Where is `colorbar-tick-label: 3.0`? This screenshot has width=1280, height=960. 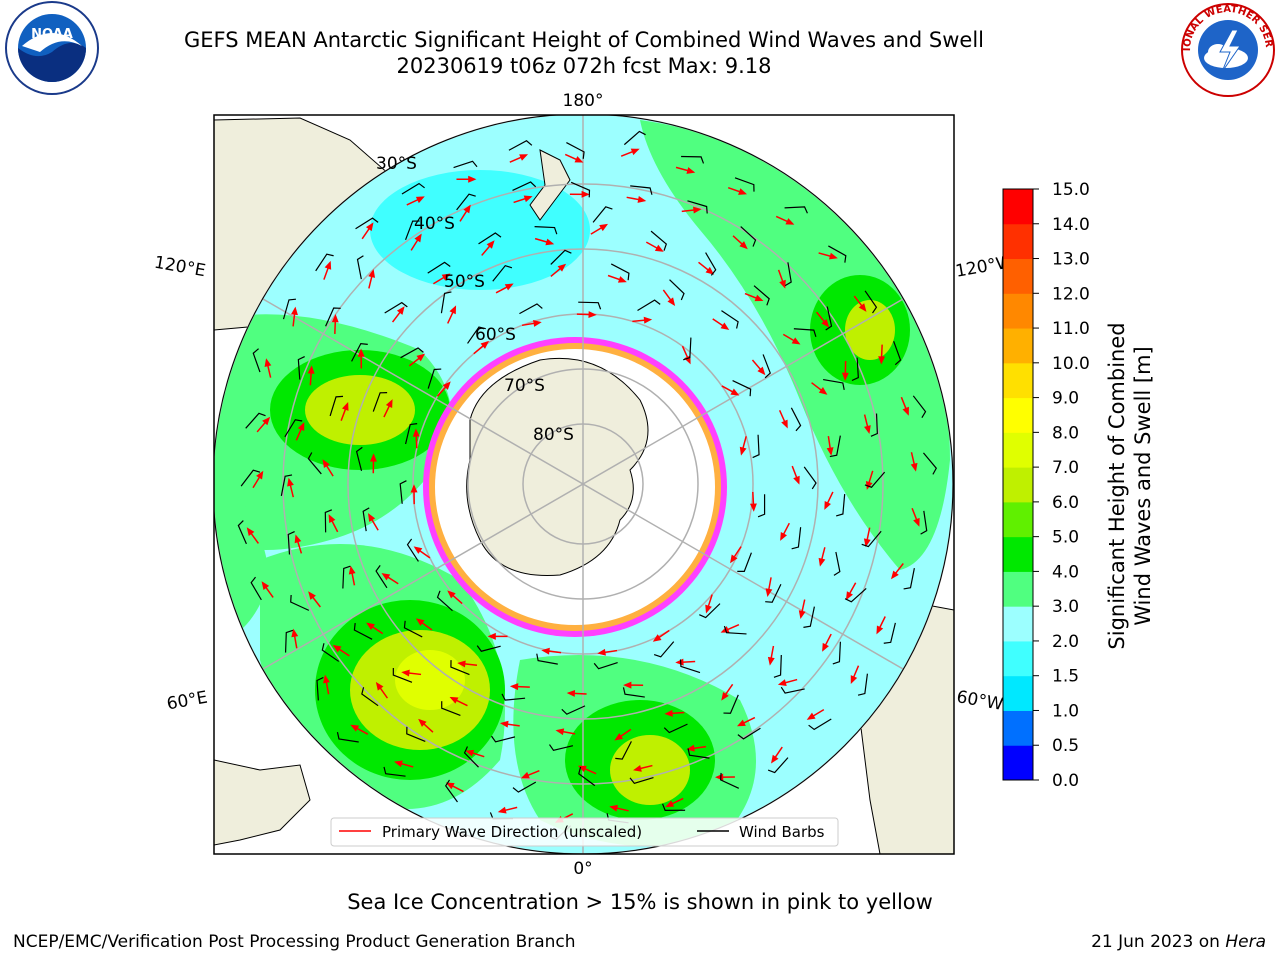 colorbar-tick-label: 3.0 is located at coordinates (1065, 607).